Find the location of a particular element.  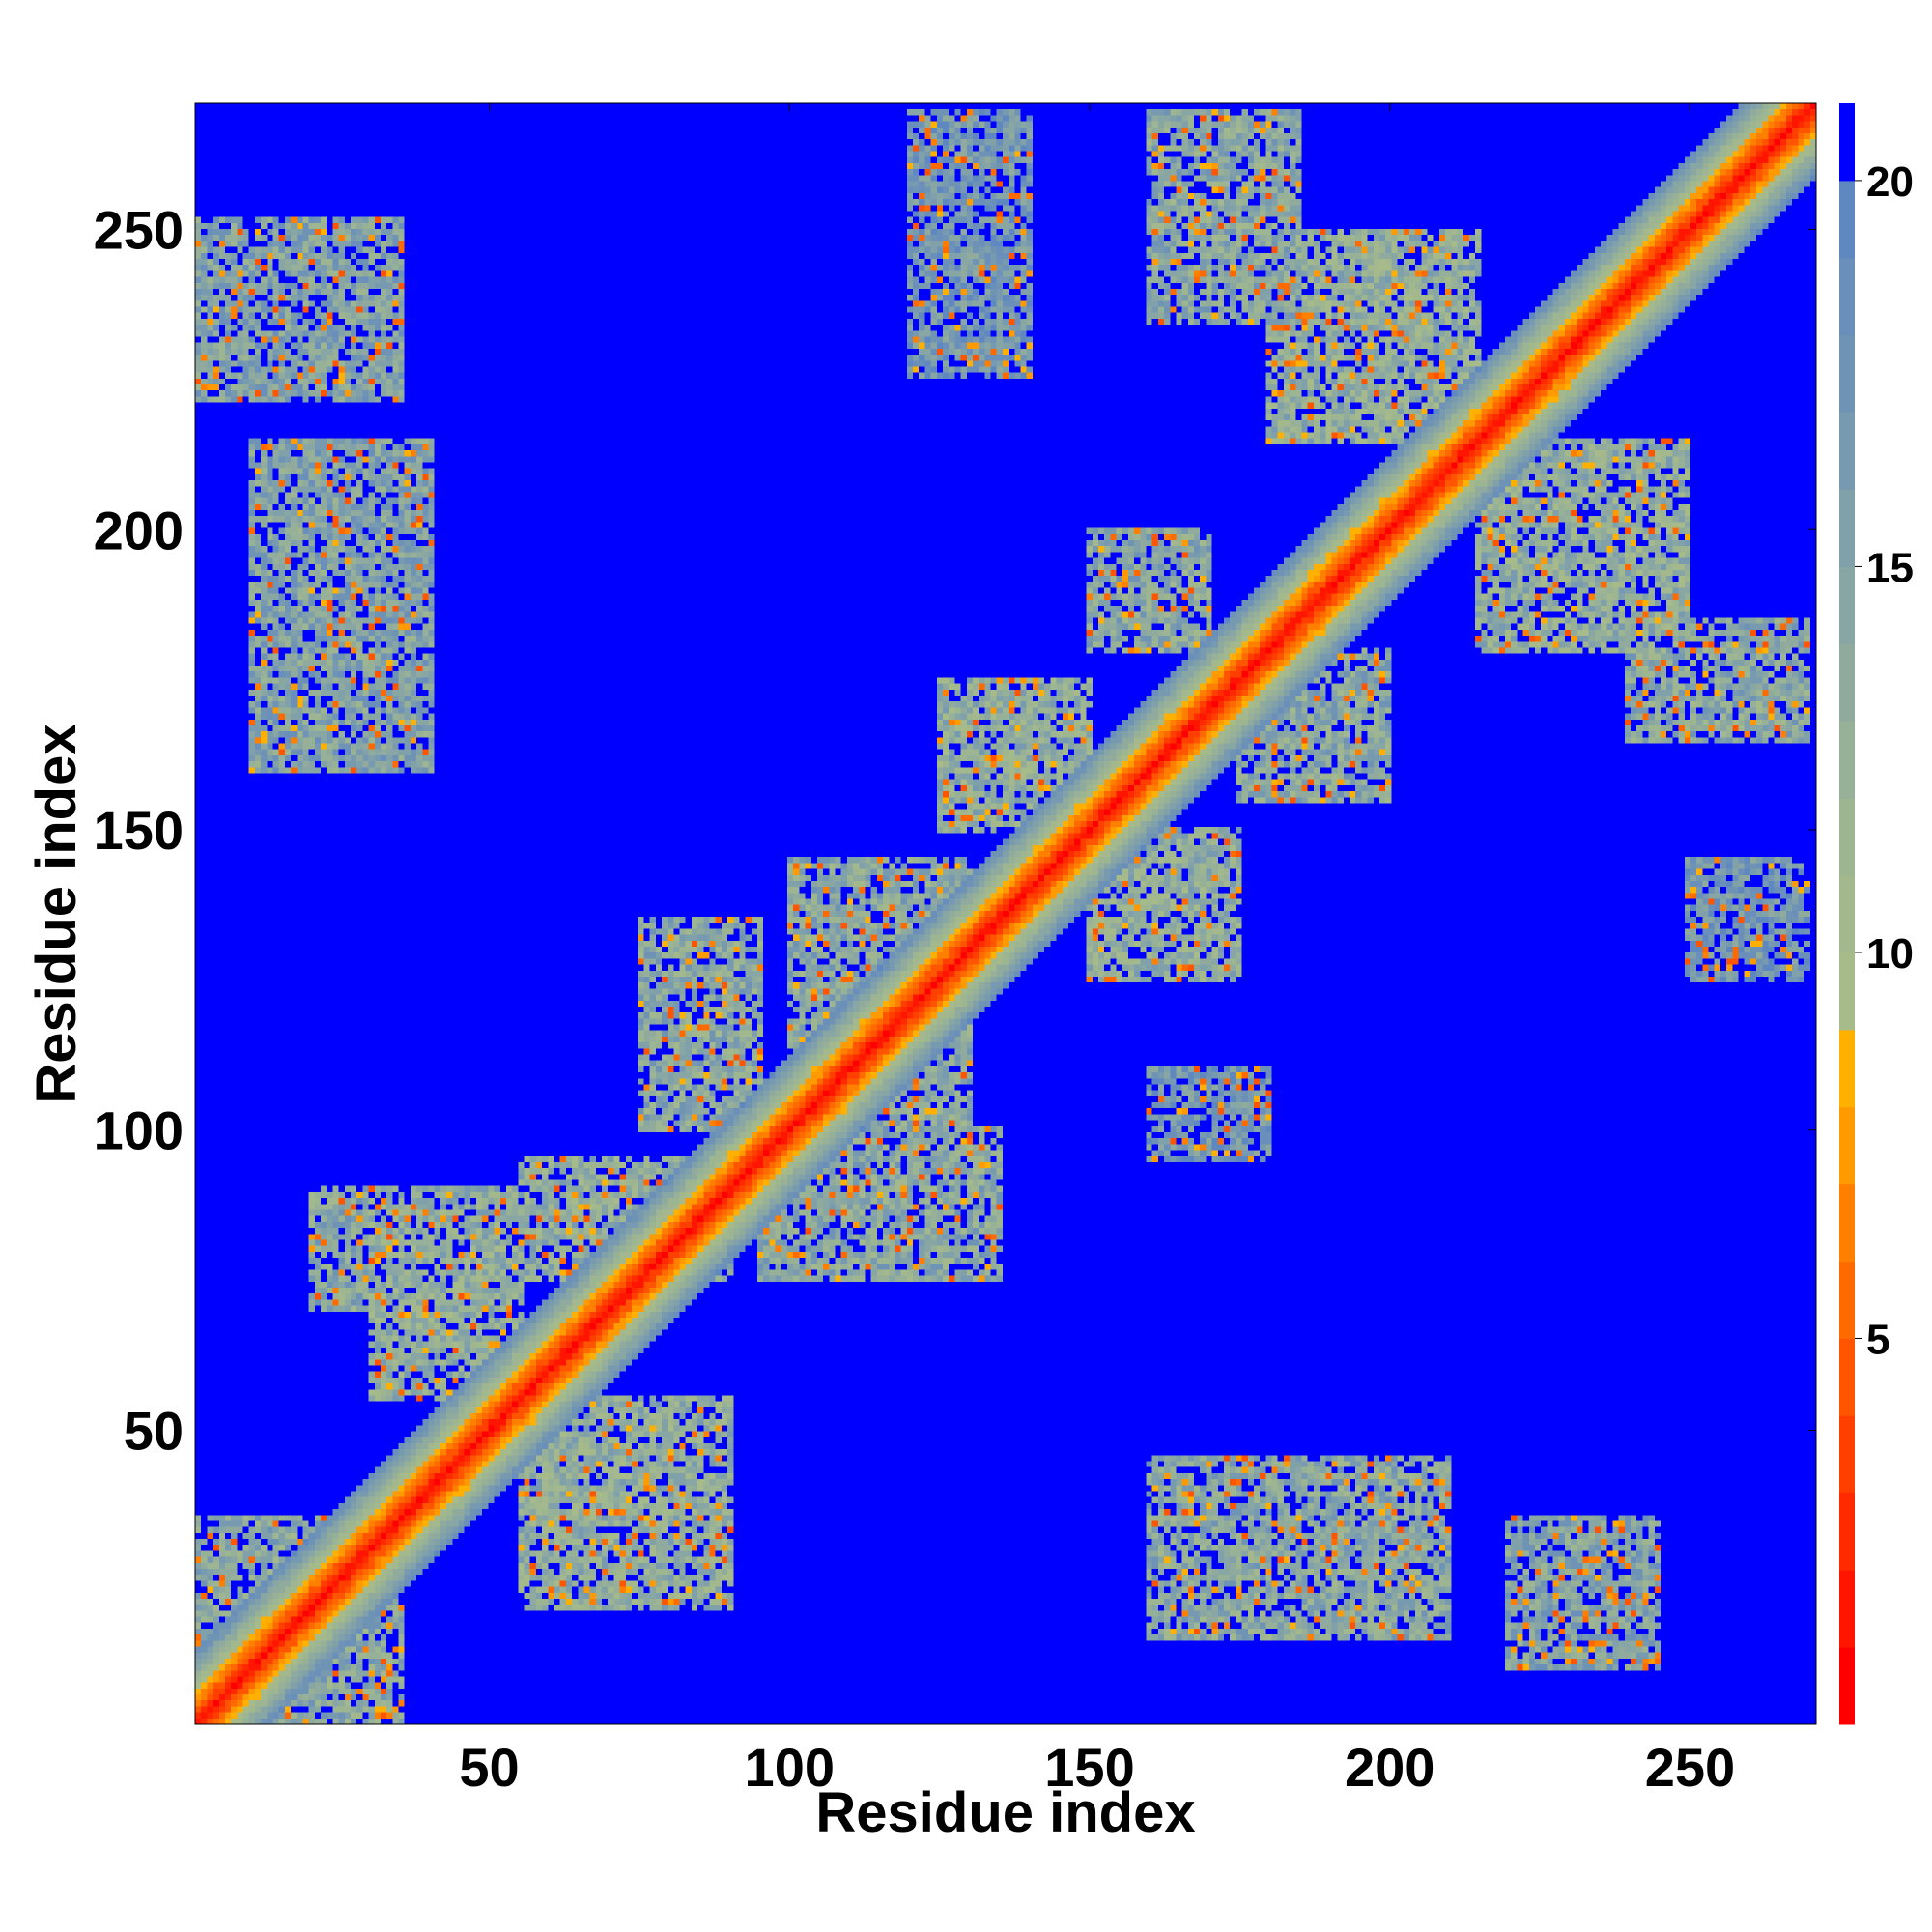

y-tick-label: 150 is located at coordinates (139, 830).